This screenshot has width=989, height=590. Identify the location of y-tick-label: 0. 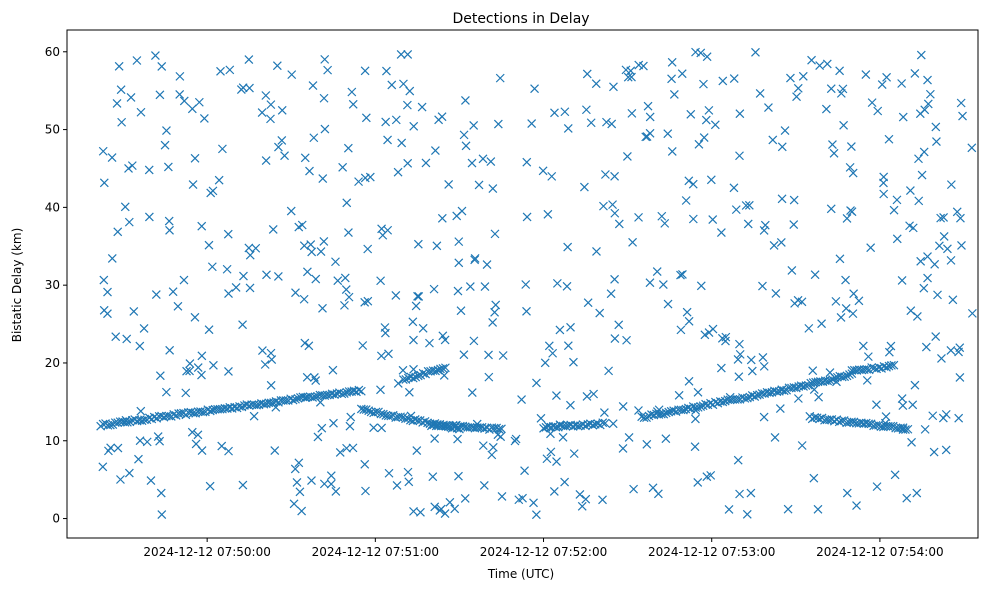
(56, 519).